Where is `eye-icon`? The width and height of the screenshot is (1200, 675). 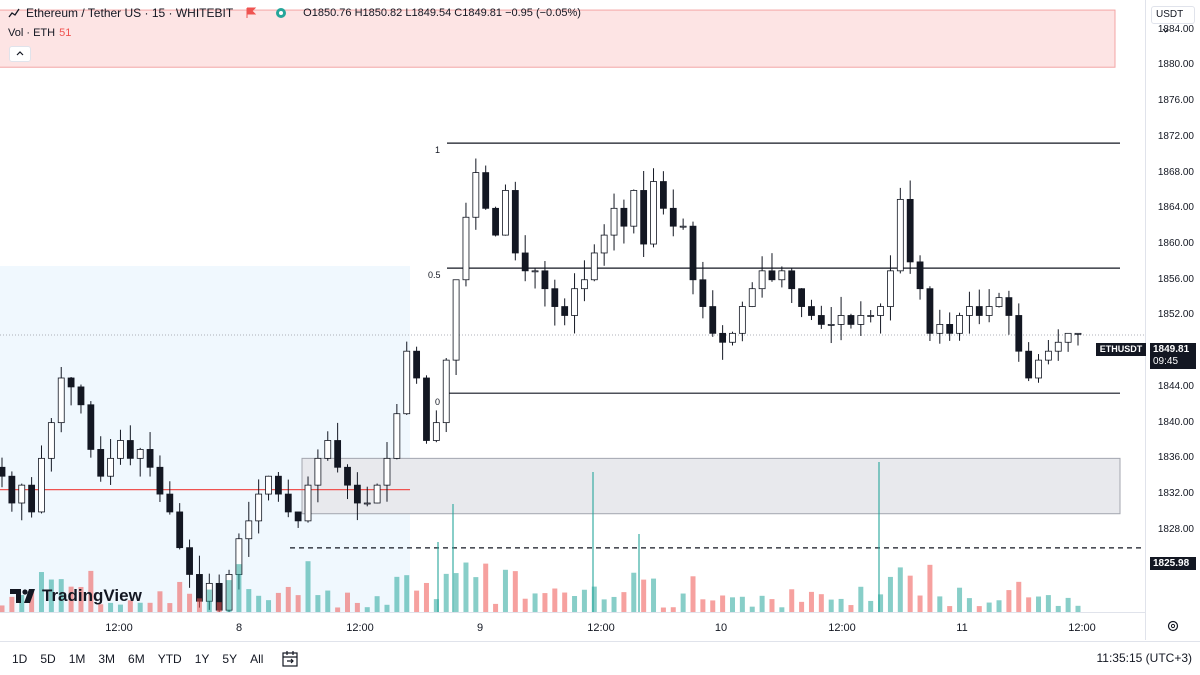
eye-icon is located at coordinates (281, 13).